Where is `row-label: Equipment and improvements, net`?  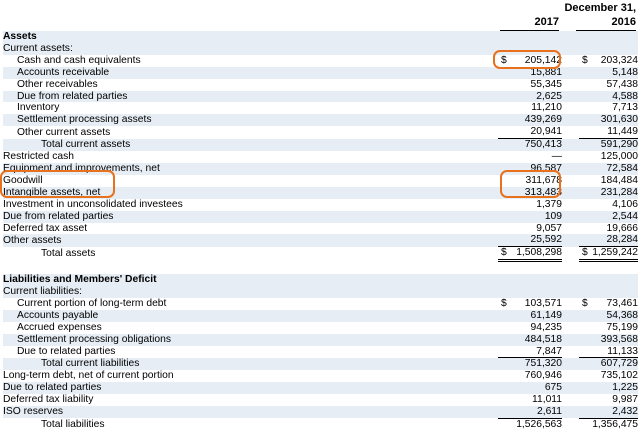
row-label: Equipment and improvements, net is located at coordinates (250, 168).